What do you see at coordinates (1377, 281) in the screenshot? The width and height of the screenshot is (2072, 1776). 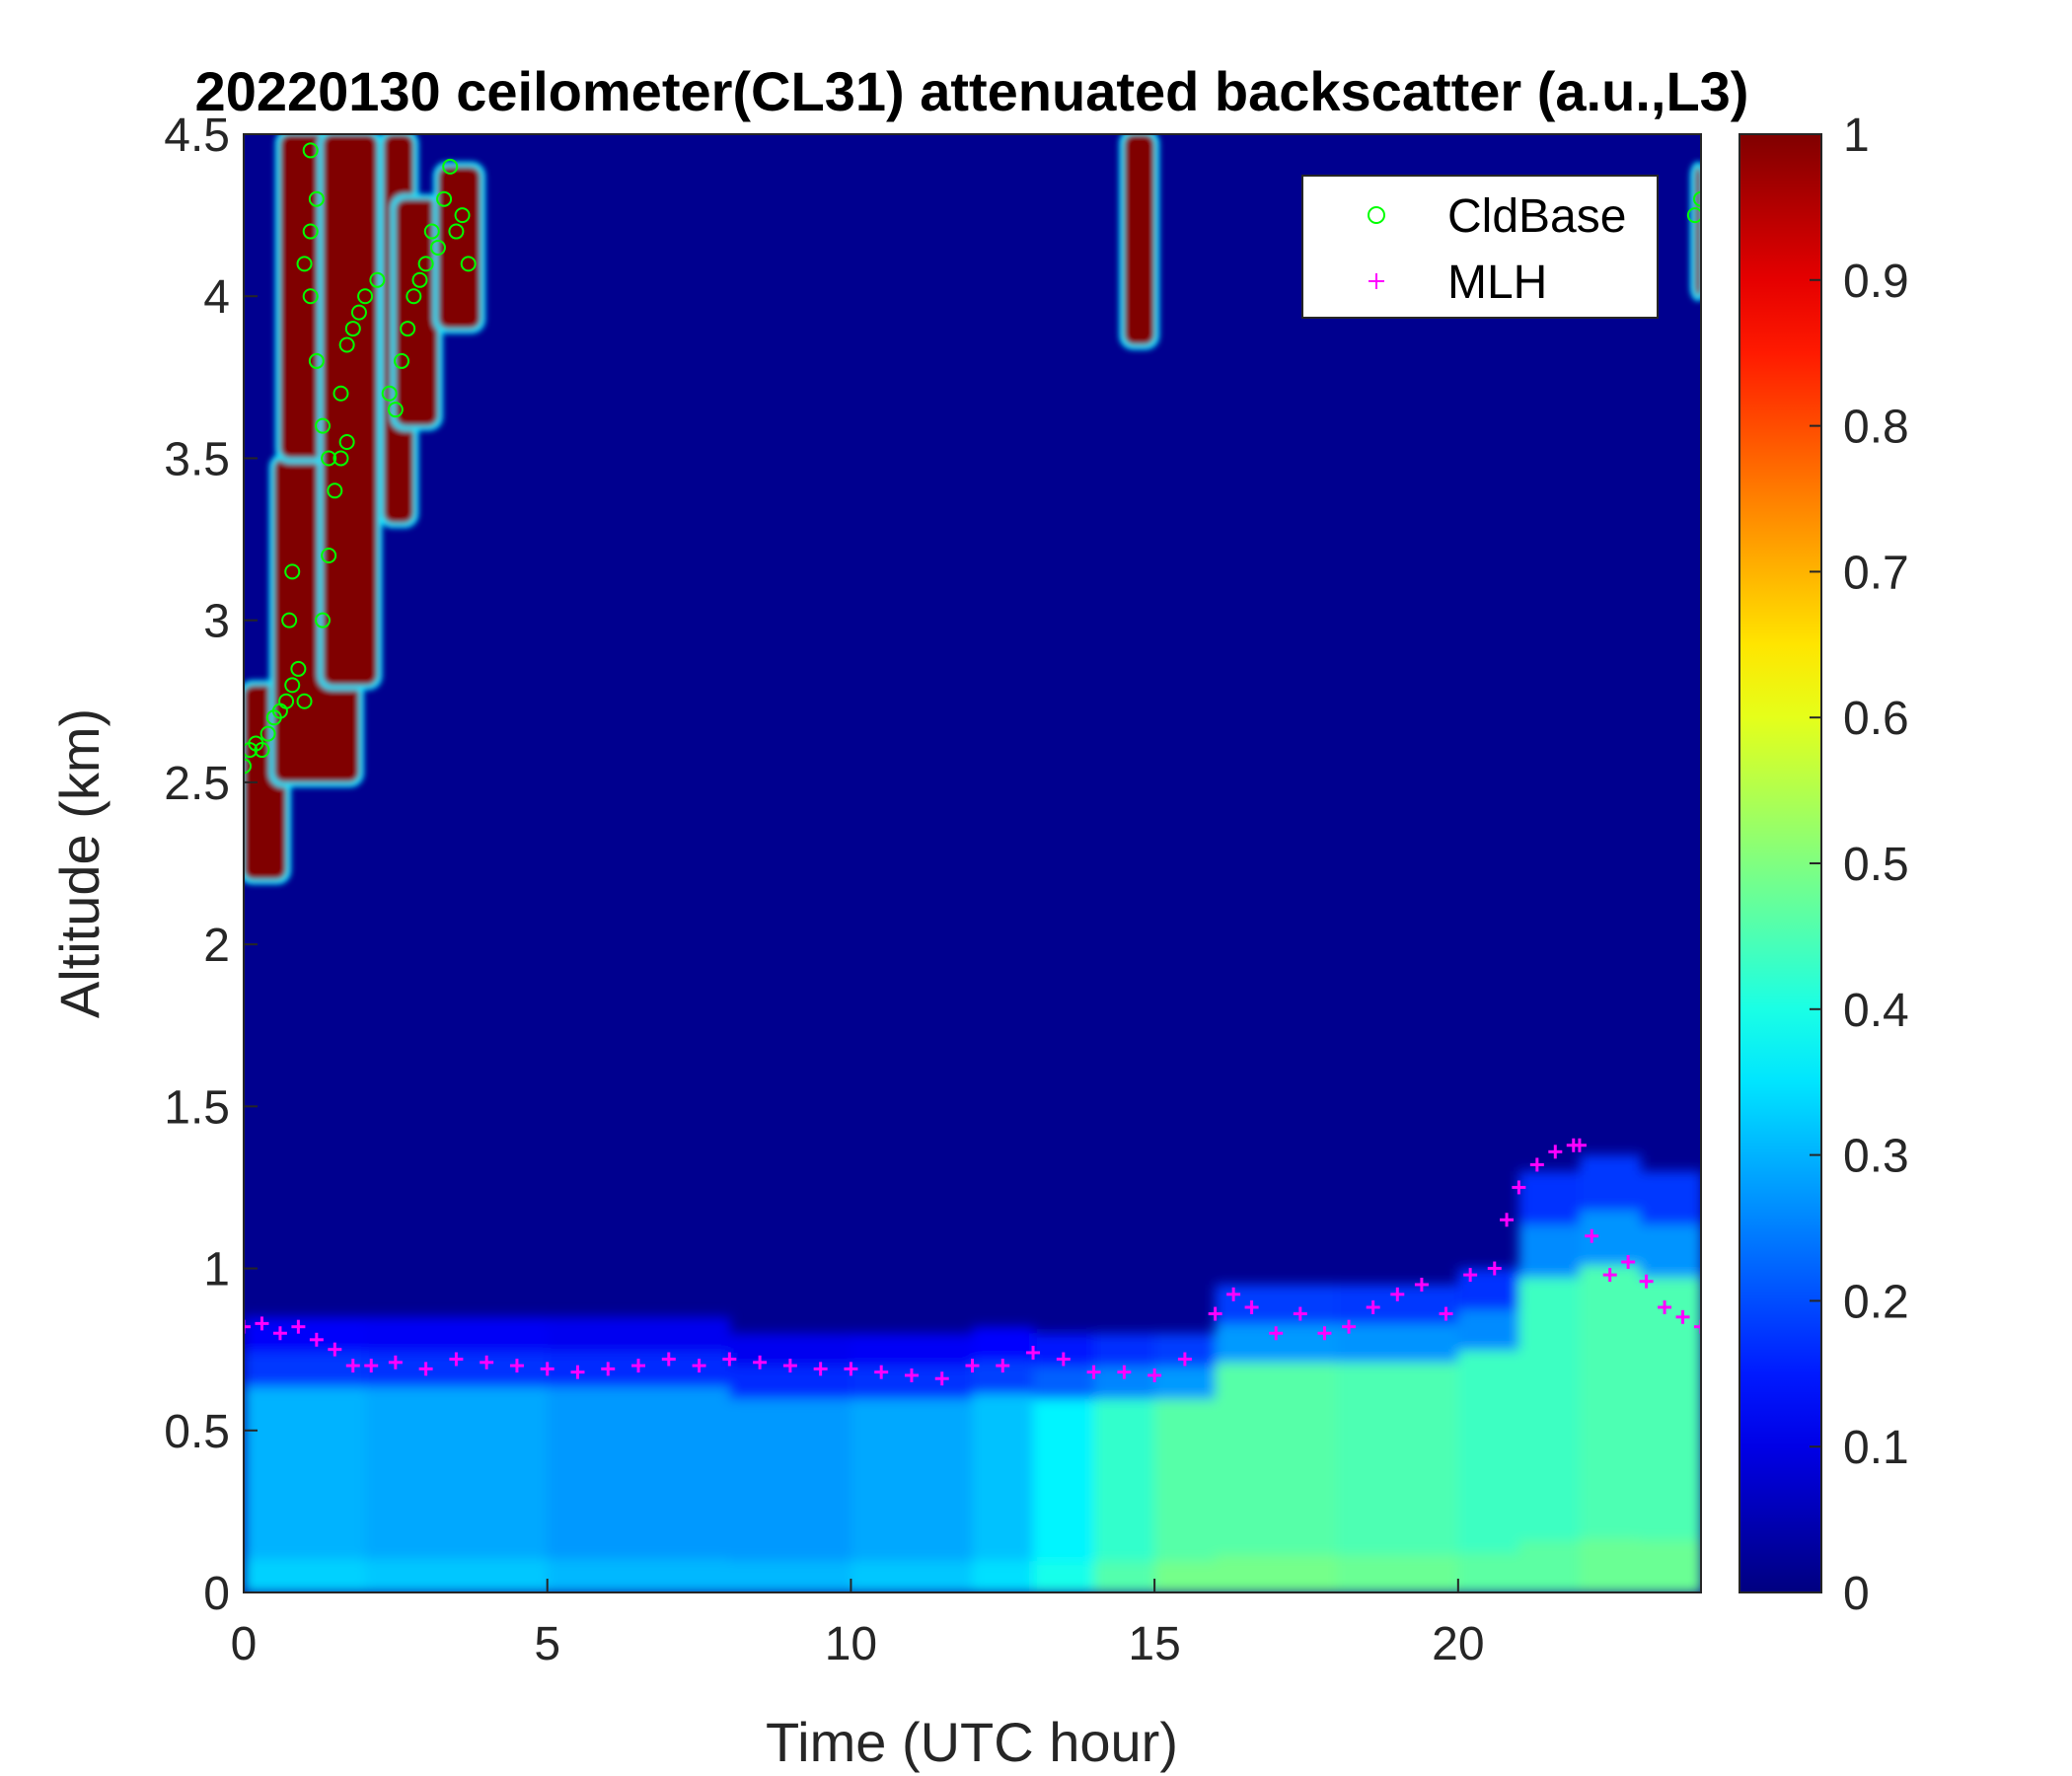 I see `legend-mlh-marker` at bounding box center [1377, 281].